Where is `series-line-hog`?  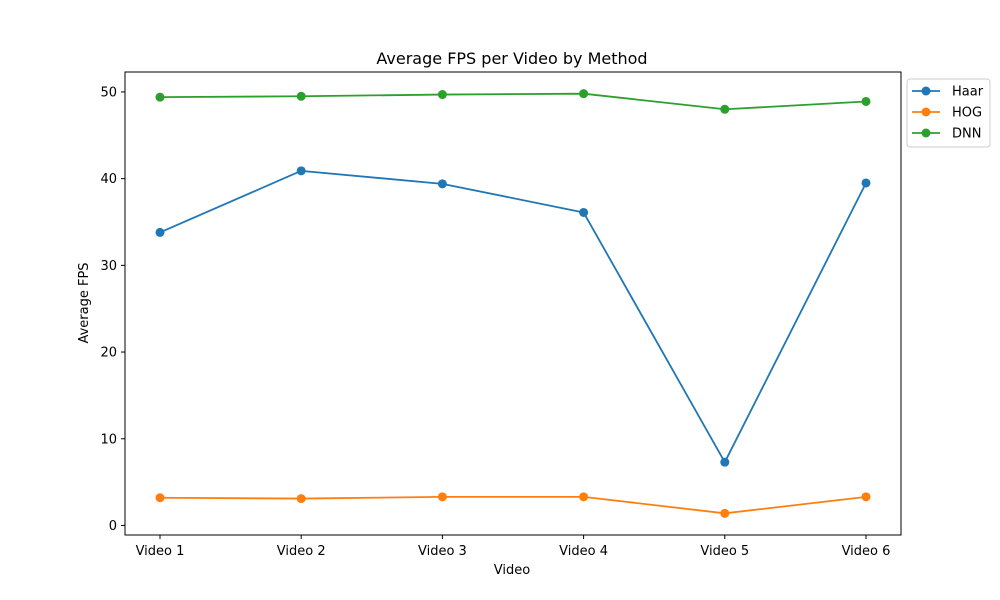 series-line-hog is located at coordinates (513, 505).